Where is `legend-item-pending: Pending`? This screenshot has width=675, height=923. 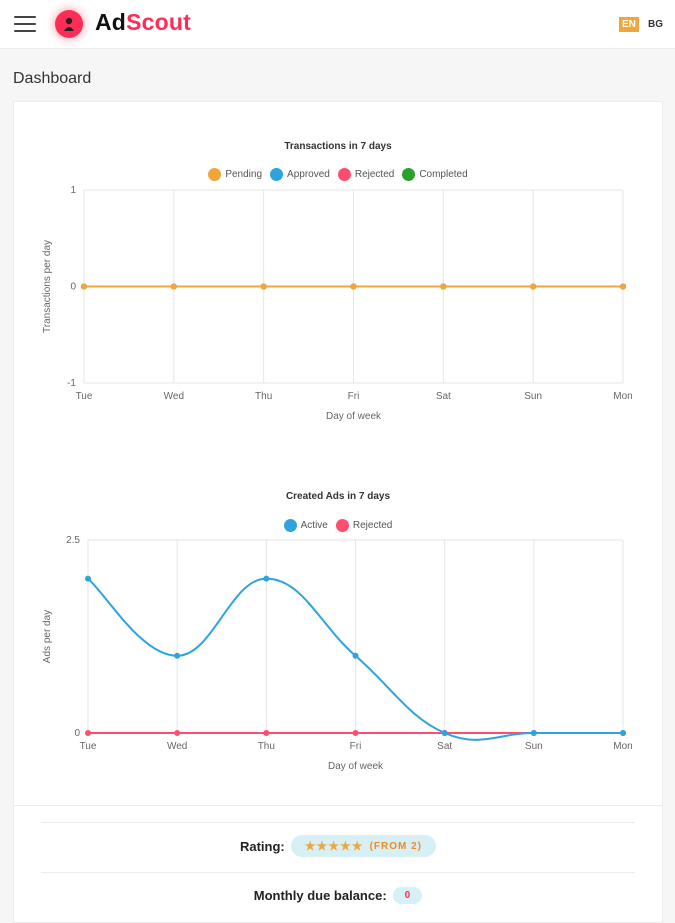 legend-item-pending: Pending is located at coordinates (235, 174).